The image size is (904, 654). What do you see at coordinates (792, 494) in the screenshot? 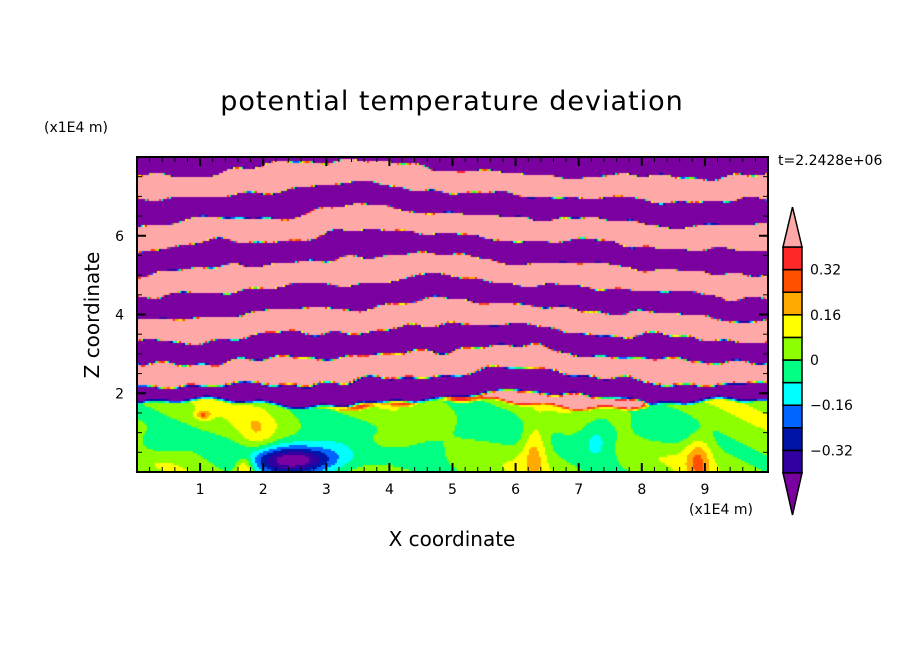
I see `colorbar-extend-bottom` at bounding box center [792, 494].